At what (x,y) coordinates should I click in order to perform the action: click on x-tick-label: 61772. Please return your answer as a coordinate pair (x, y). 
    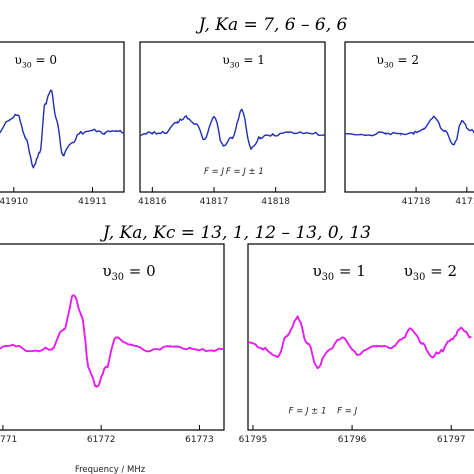
    Looking at the image, I should click on (101, 440).